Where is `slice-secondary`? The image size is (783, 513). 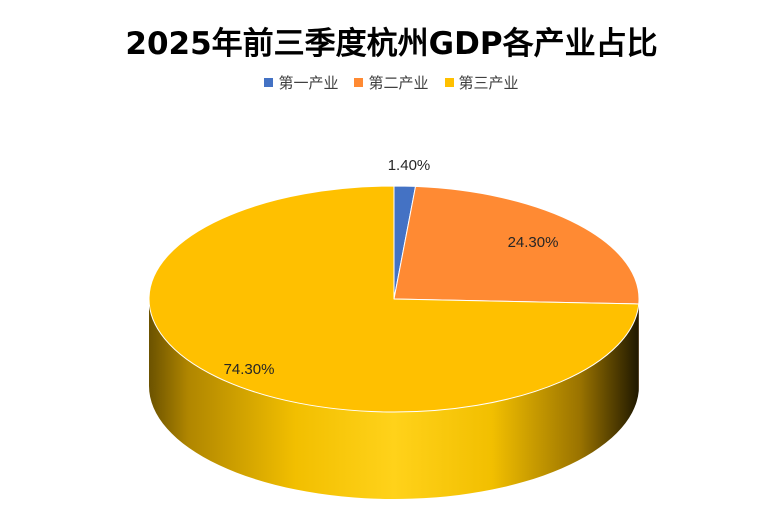
slice-secondary is located at coordinates (516, 245).